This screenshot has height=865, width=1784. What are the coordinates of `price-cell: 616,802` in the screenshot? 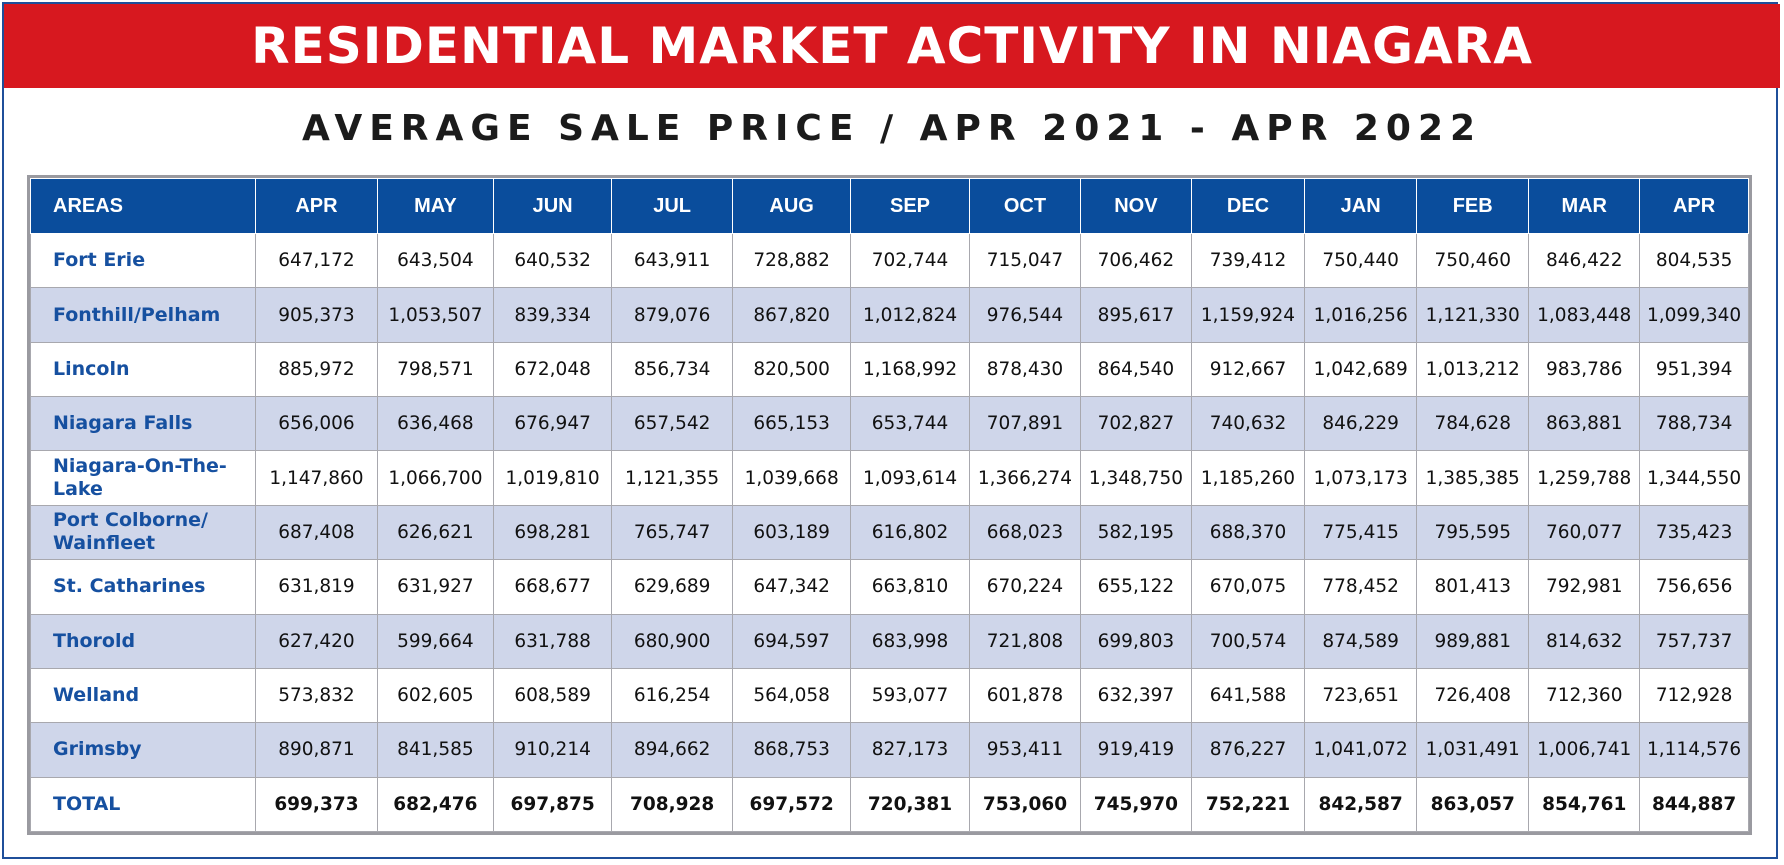 It's located at (910, 532).